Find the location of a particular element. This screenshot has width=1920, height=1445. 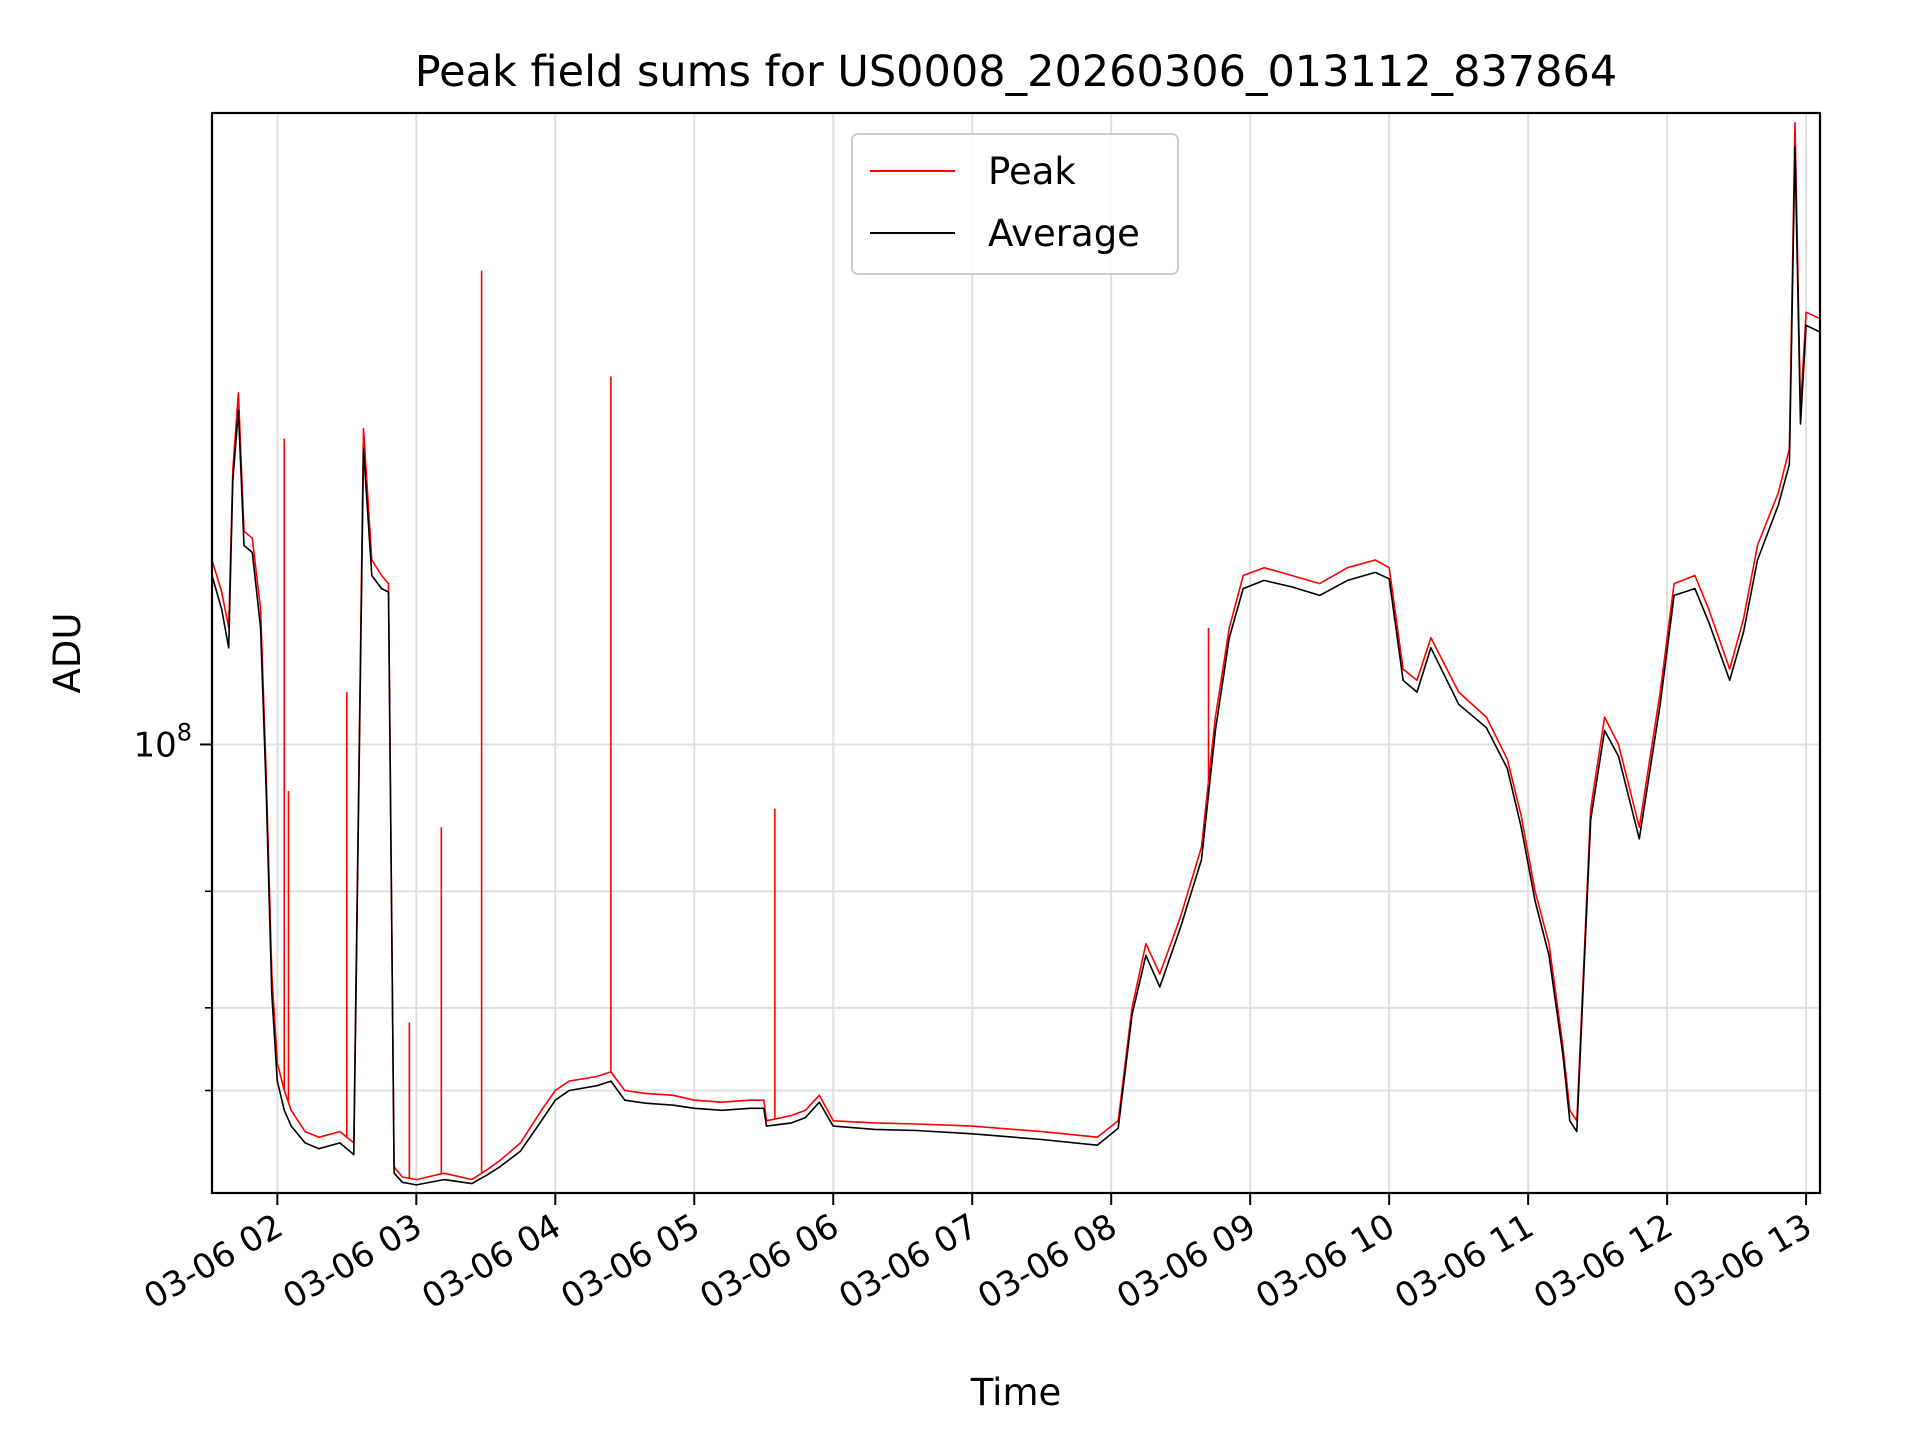

y-axis-label: ADU is located at coordinates (67, 653).